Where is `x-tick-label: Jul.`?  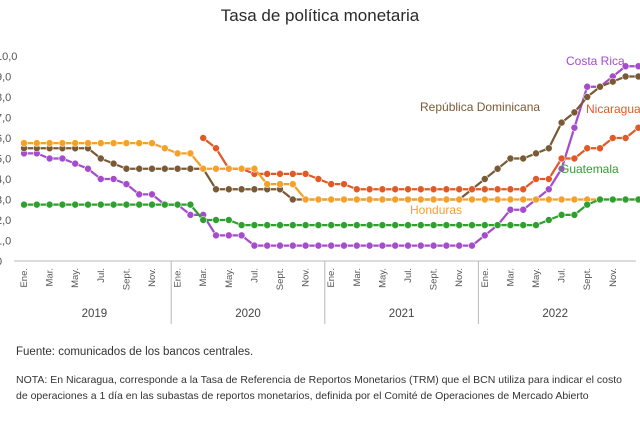
x-tick-label: Jul. is located at coordinates (408, 275).